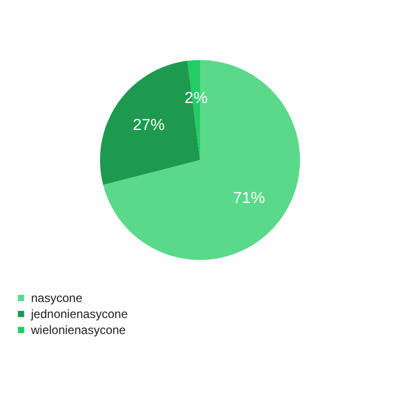 This screenshot has height=400, width=400. Describe the element at coordinates (79, 314) in the screenshot. I see `legend-label: jednonienasycone` at that location.